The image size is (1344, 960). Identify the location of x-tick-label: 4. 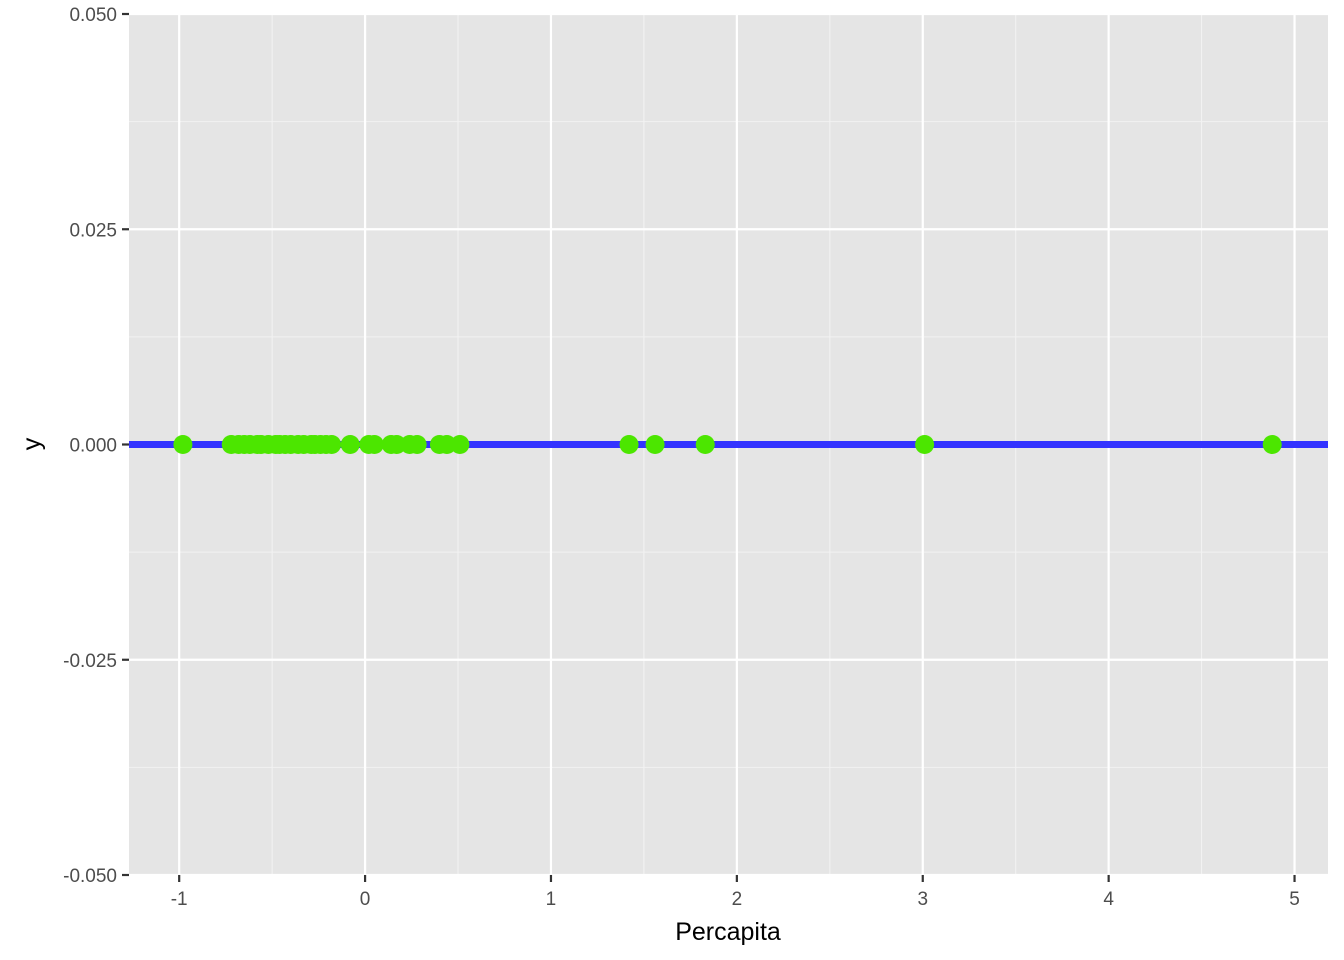
(1108, 899).